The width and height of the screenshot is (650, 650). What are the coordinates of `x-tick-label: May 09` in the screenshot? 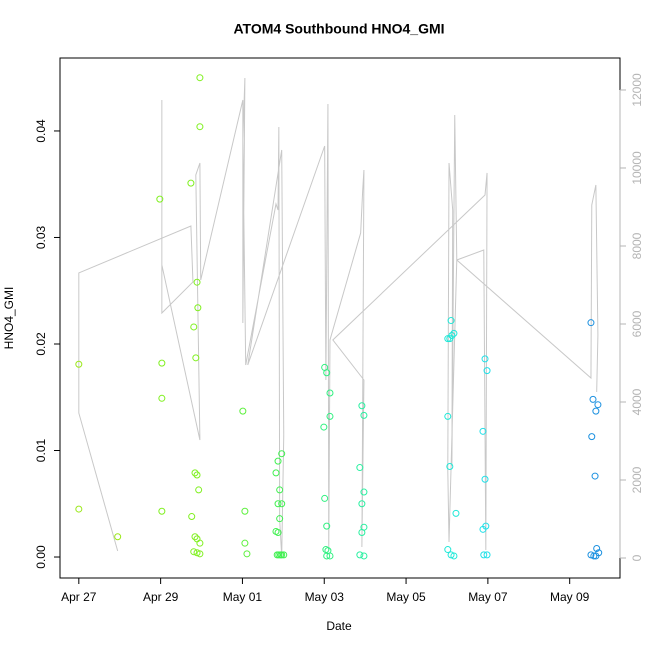 It's located at (570, 597).